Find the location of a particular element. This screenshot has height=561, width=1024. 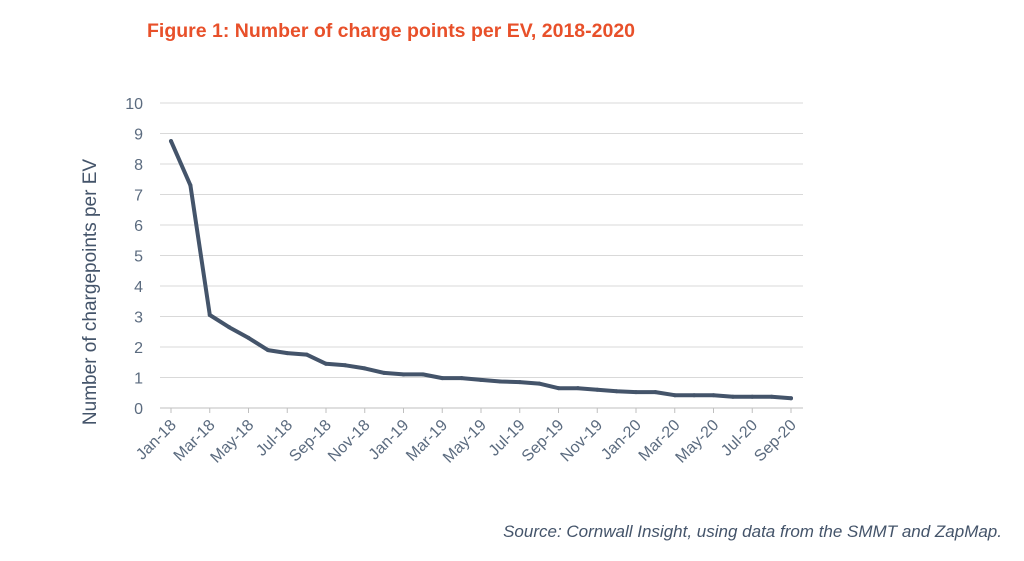

y-tick-label: 2 is located at coordinates (138, 348).